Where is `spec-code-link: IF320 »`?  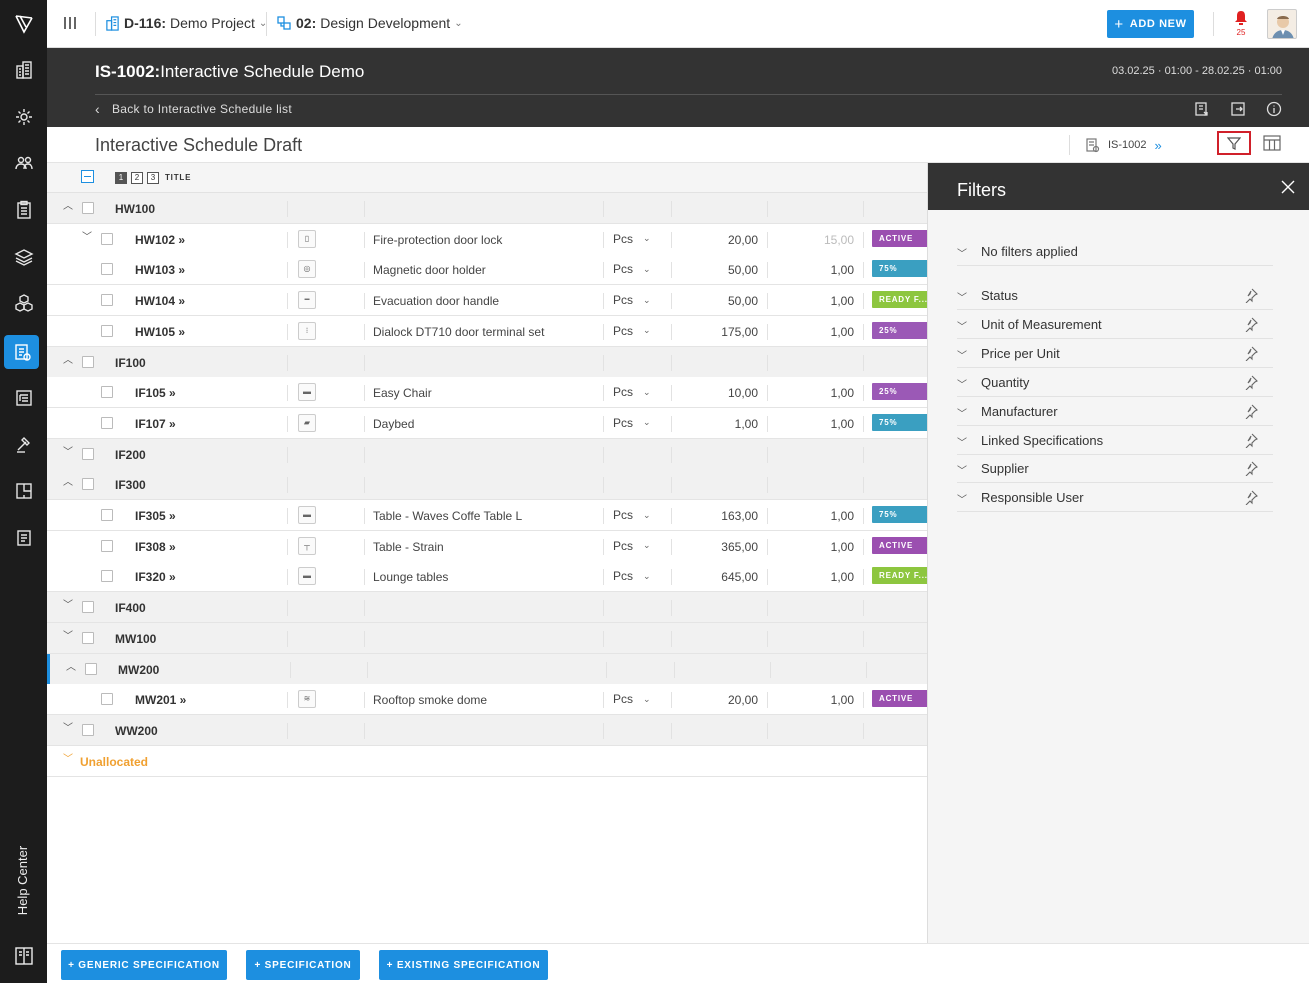
spec-code-link: IF320 » is located at coordinates (155, 577).